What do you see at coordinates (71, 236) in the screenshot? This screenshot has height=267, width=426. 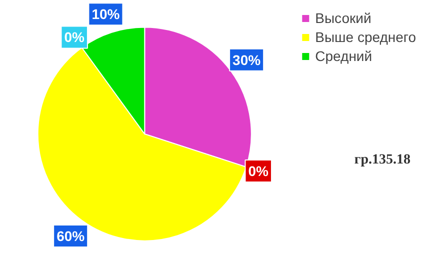 I see `data-label: 60%` at bounding box center [71, 236].